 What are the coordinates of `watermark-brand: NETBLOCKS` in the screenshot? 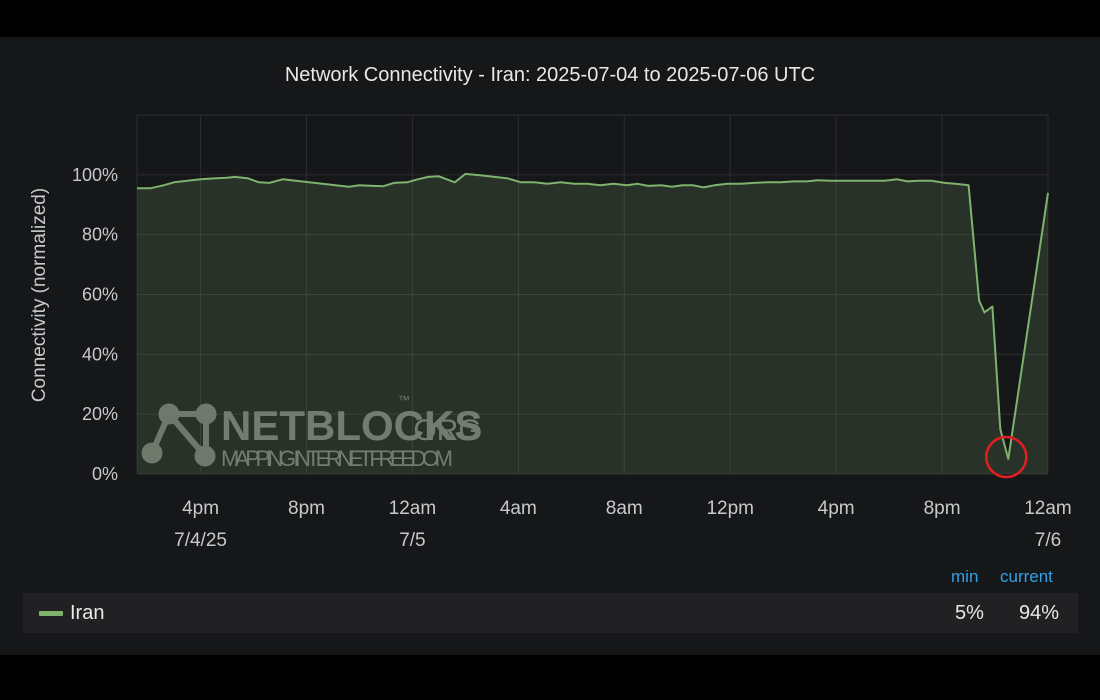 It's located at (351, 425).